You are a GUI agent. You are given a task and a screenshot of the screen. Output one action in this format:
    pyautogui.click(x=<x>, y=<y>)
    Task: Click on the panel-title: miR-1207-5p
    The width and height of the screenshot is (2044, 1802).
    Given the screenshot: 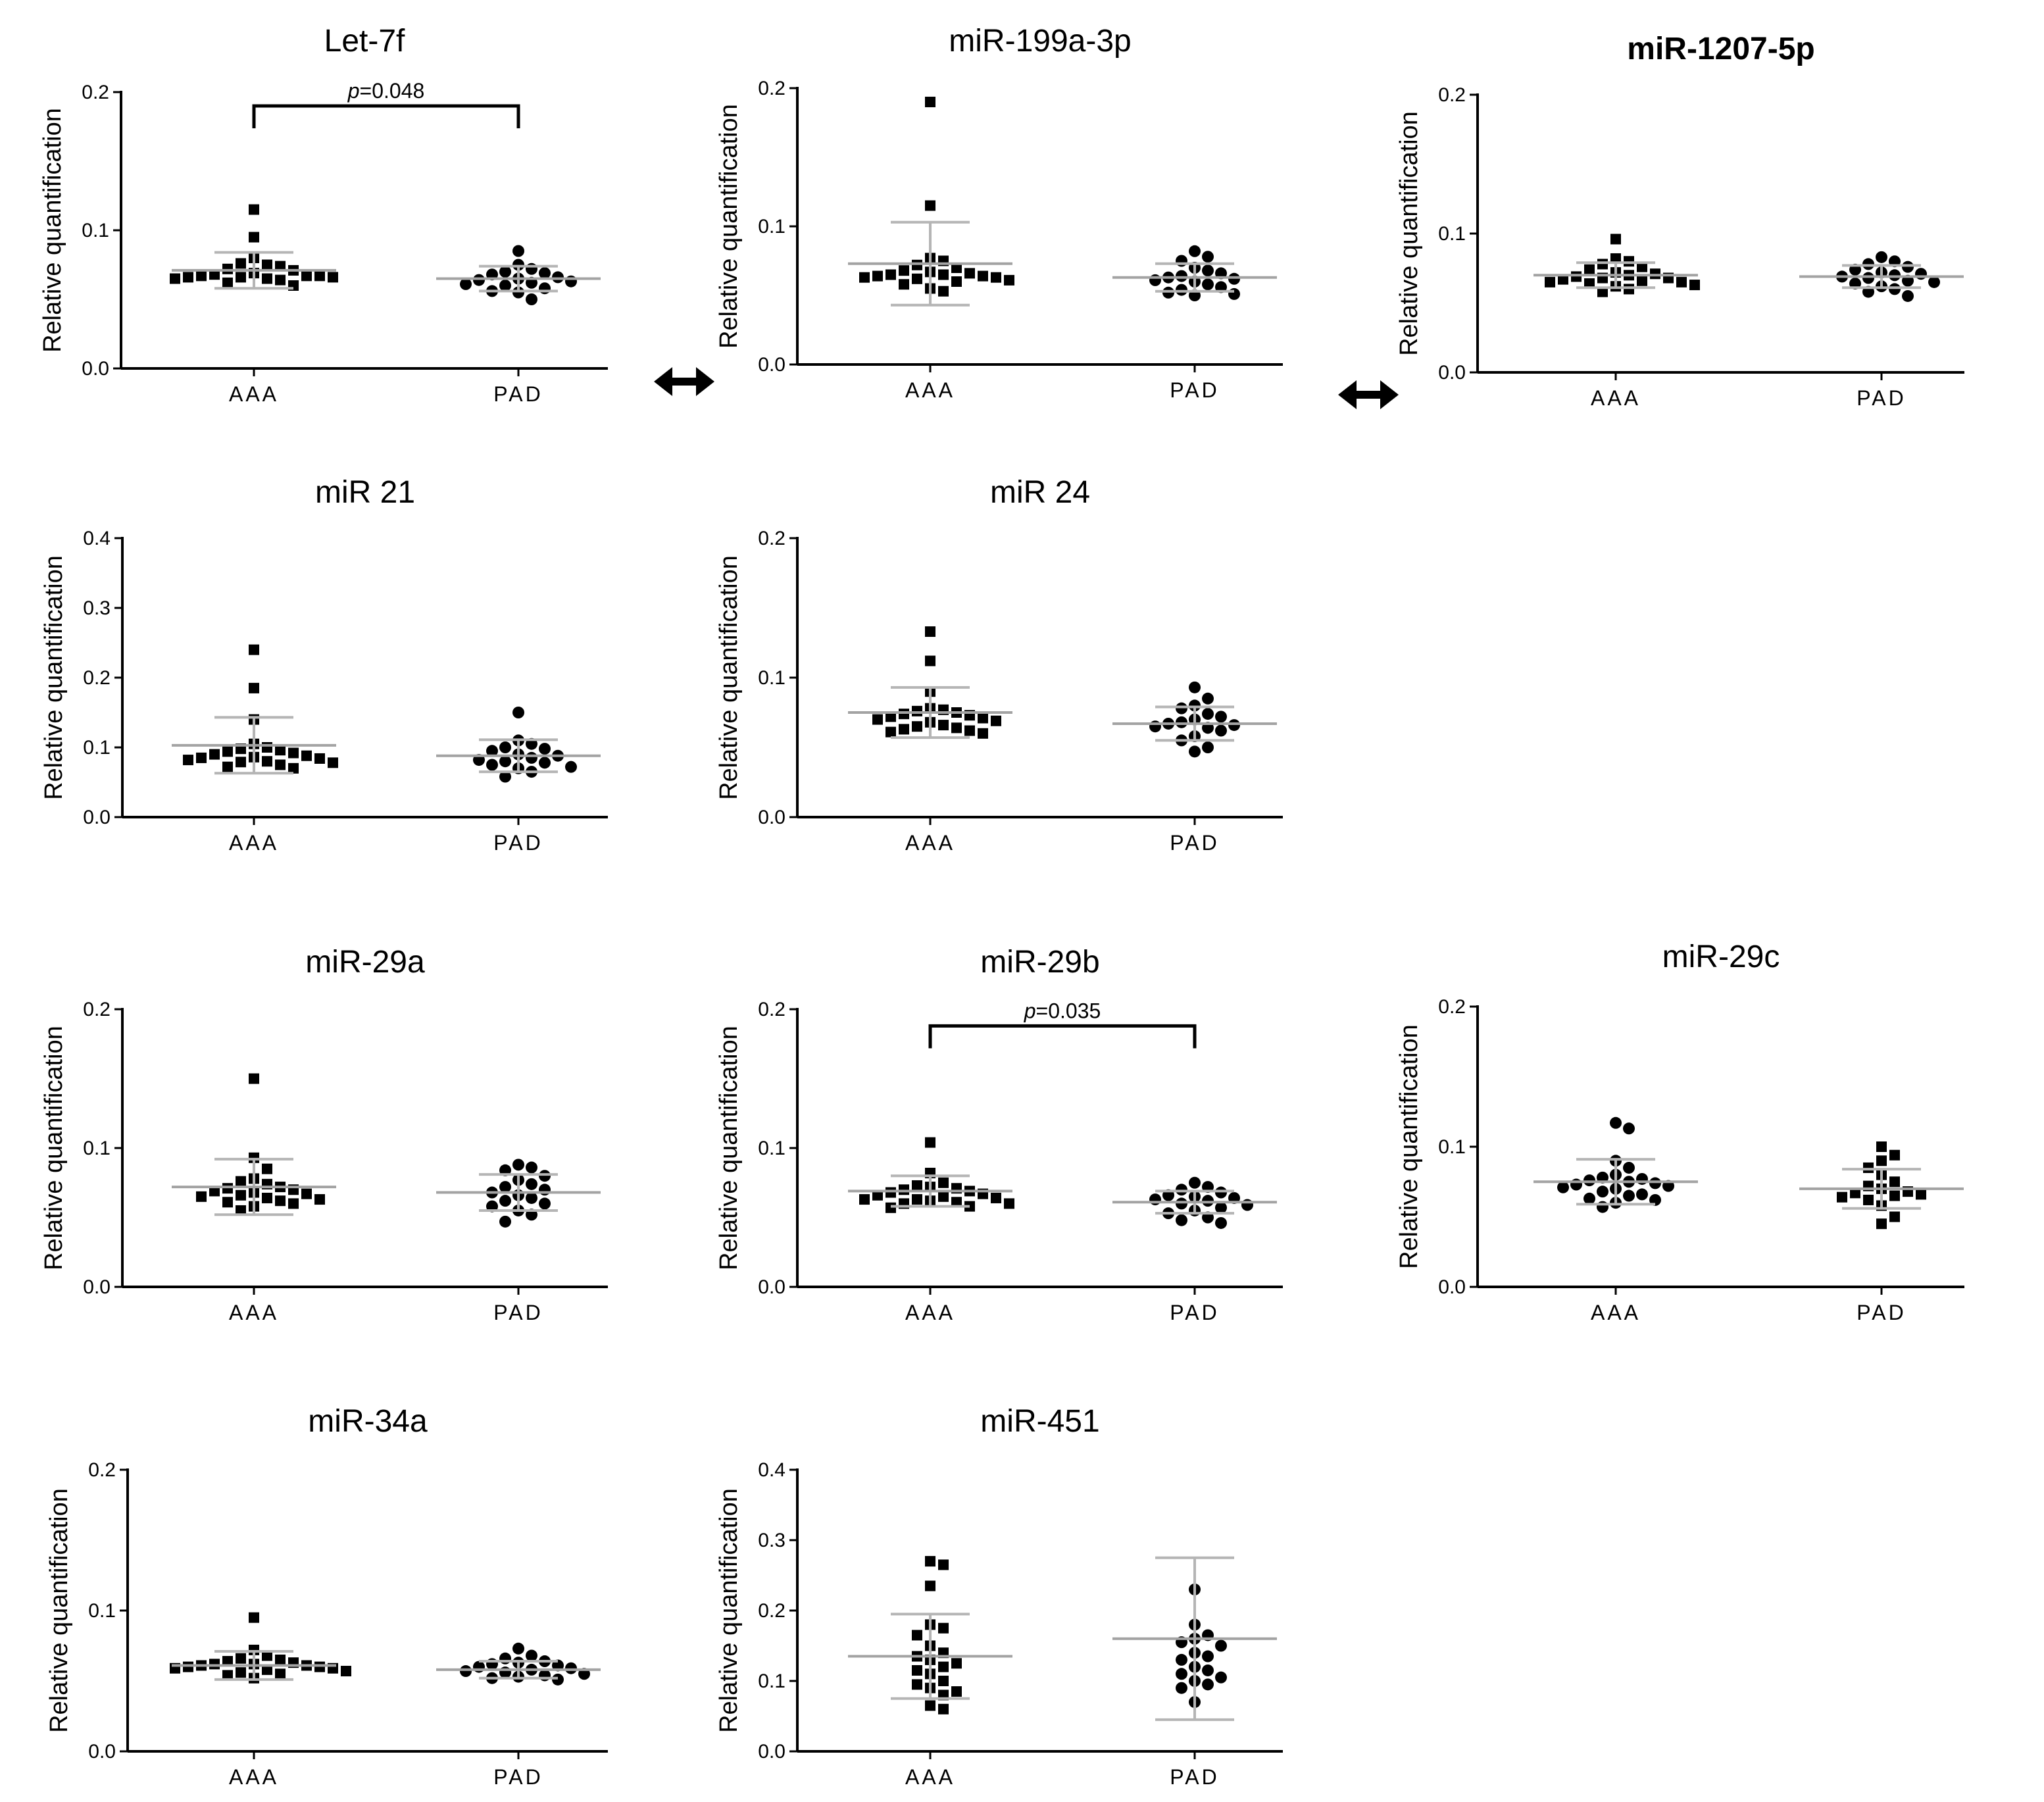 What is the action you would take?
    pyautogui.click(x=1721, y=49)
    